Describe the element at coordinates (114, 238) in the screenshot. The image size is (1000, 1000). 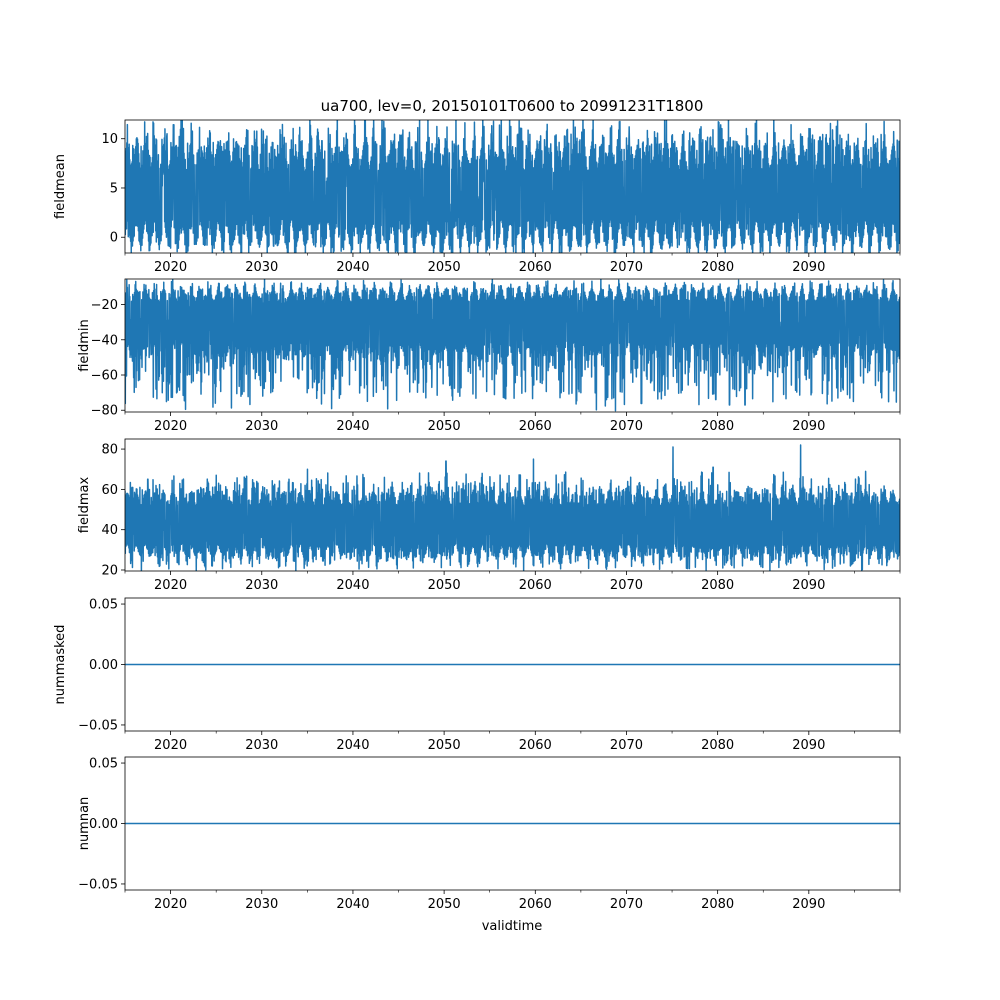
I see `y-tick-label: 0` at that location.